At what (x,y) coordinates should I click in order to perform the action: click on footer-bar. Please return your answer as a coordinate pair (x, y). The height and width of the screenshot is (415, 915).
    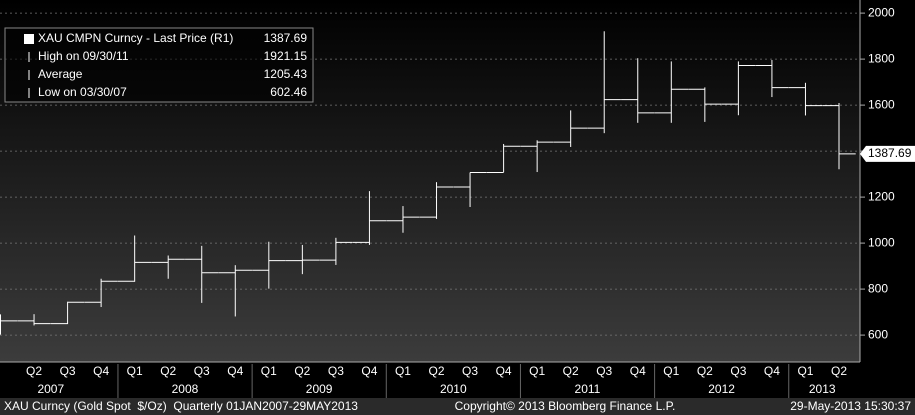
    Looking at the image, I should click on (457, 406).